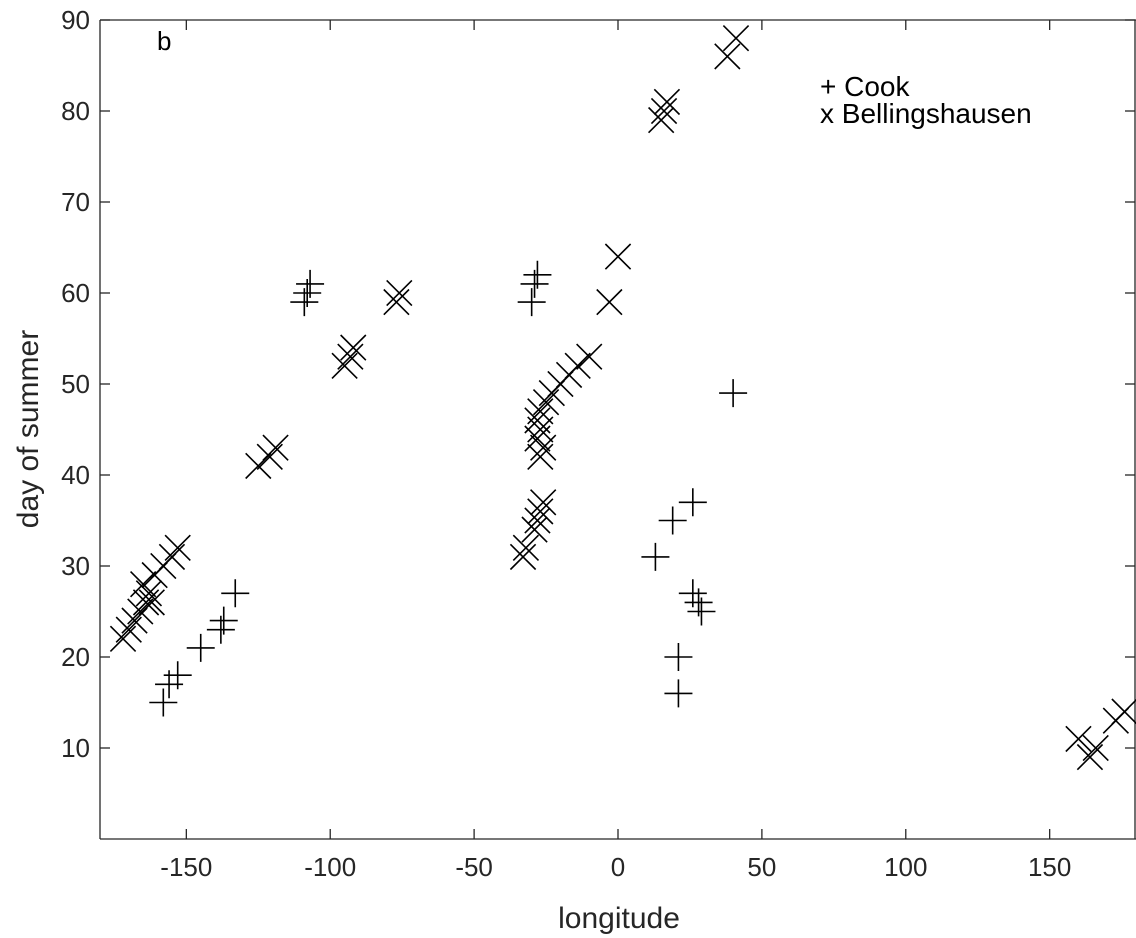 This screenshot has width=1136, height=938. Describe the element at coordinates (619, 918) in the screenshot. I see `x-axis-label: longitude` at that location.